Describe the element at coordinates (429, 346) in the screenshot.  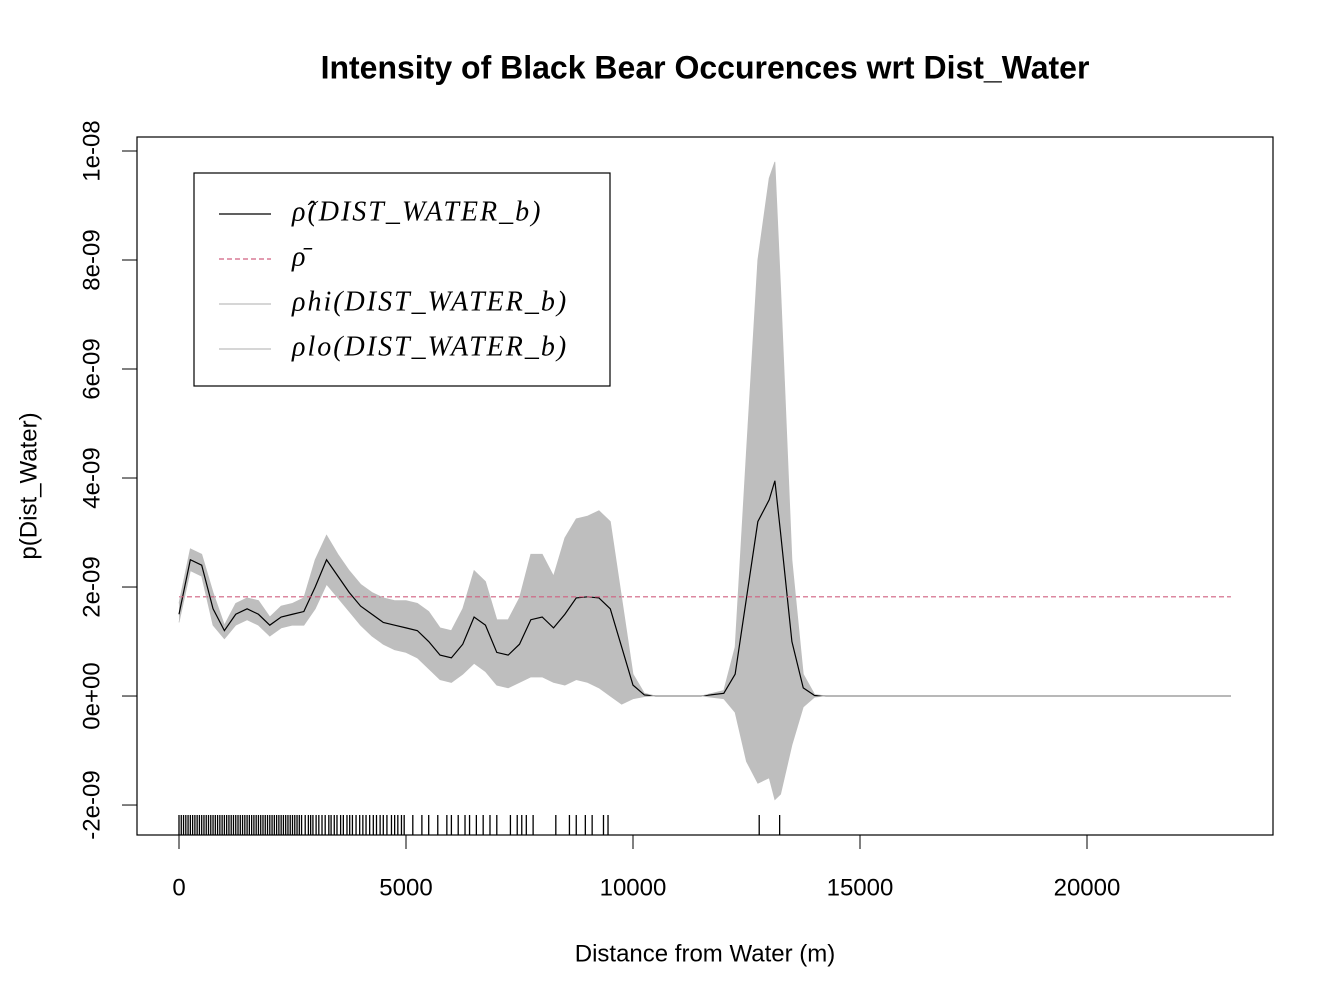
I see `legend-label: ρlo(DIST_WATER_b)` at that location.